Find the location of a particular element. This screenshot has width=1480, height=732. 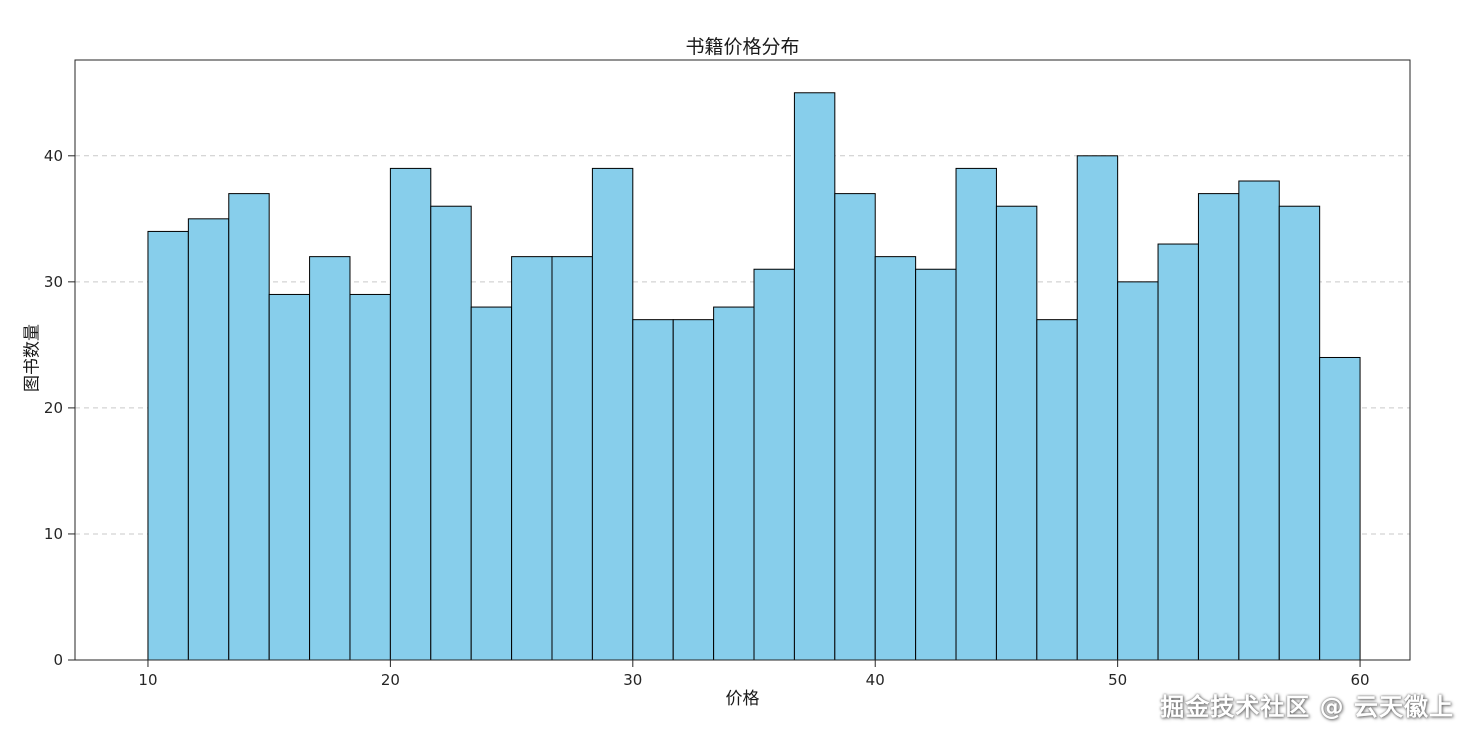

x-tick-label: 20 is located at coordinates (390, 680).